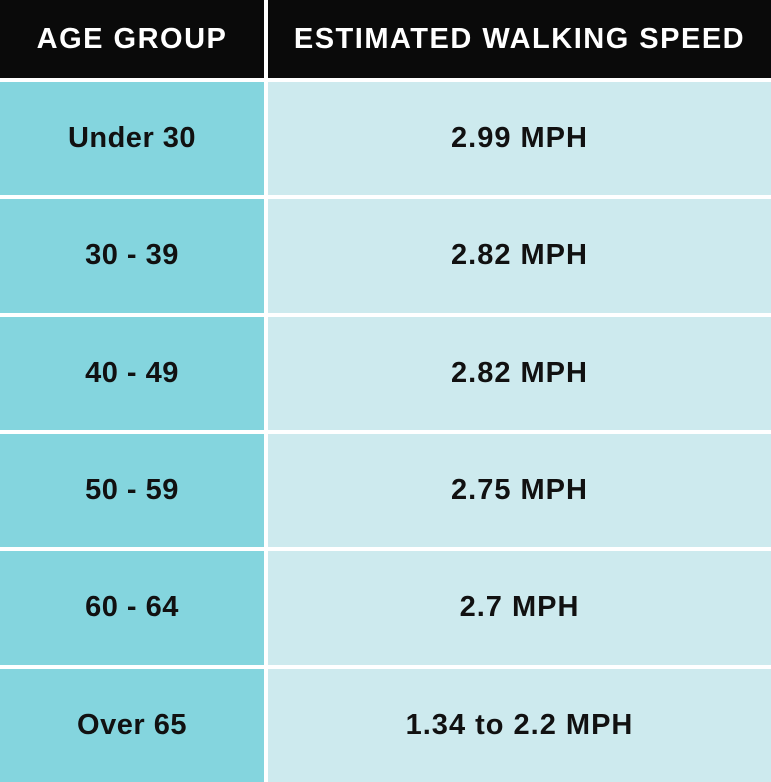  I want to click on speed-cell-40-49: 2.82 MPH, so click(519, 373).